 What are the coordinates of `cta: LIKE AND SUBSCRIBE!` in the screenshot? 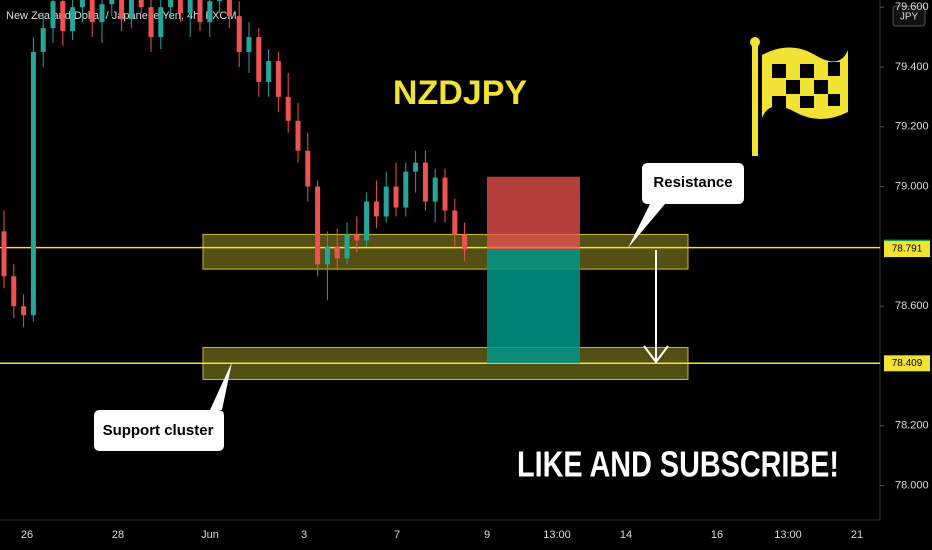 It's located at (678, 463).